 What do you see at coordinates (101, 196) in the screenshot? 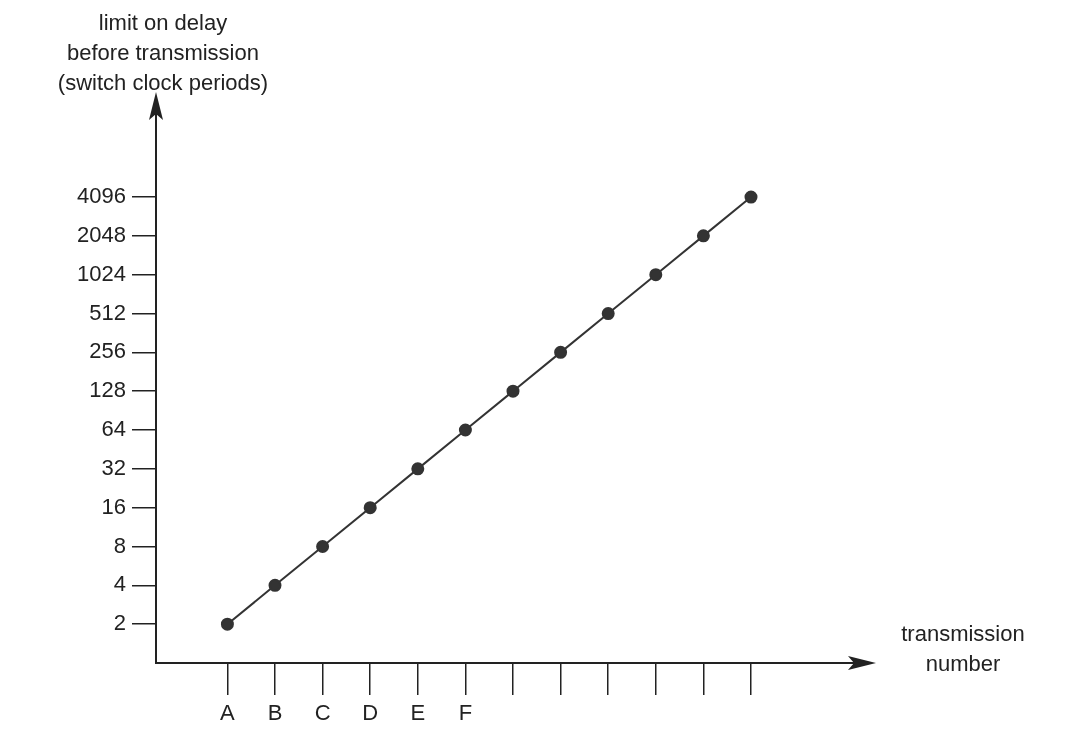
I see `y-tick-label: 4096` at bounding box center [101, 196].